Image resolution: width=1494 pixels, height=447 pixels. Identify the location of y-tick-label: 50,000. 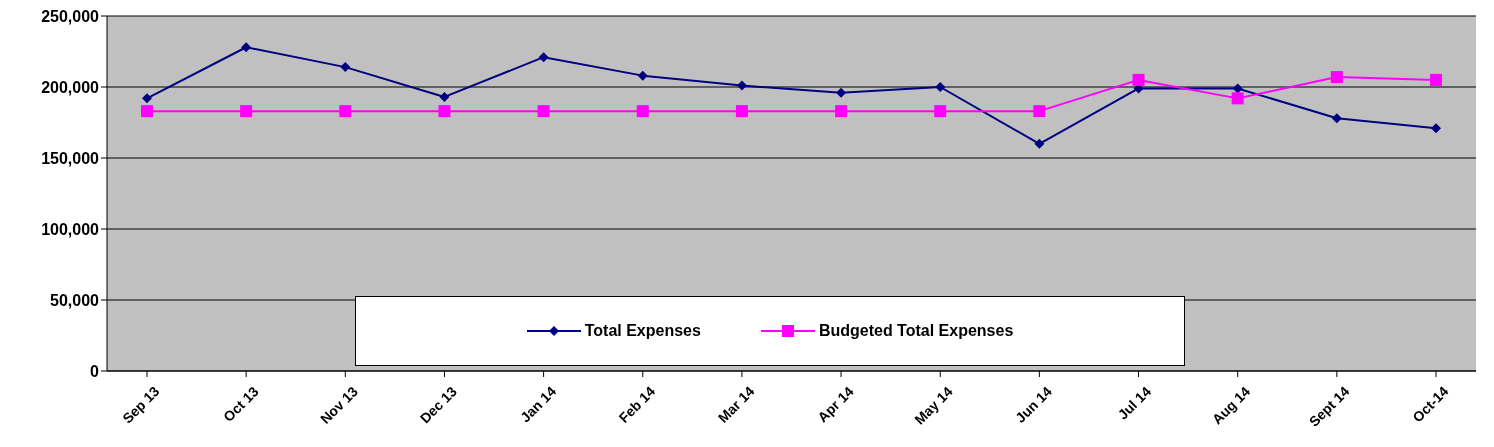
(75, 300).